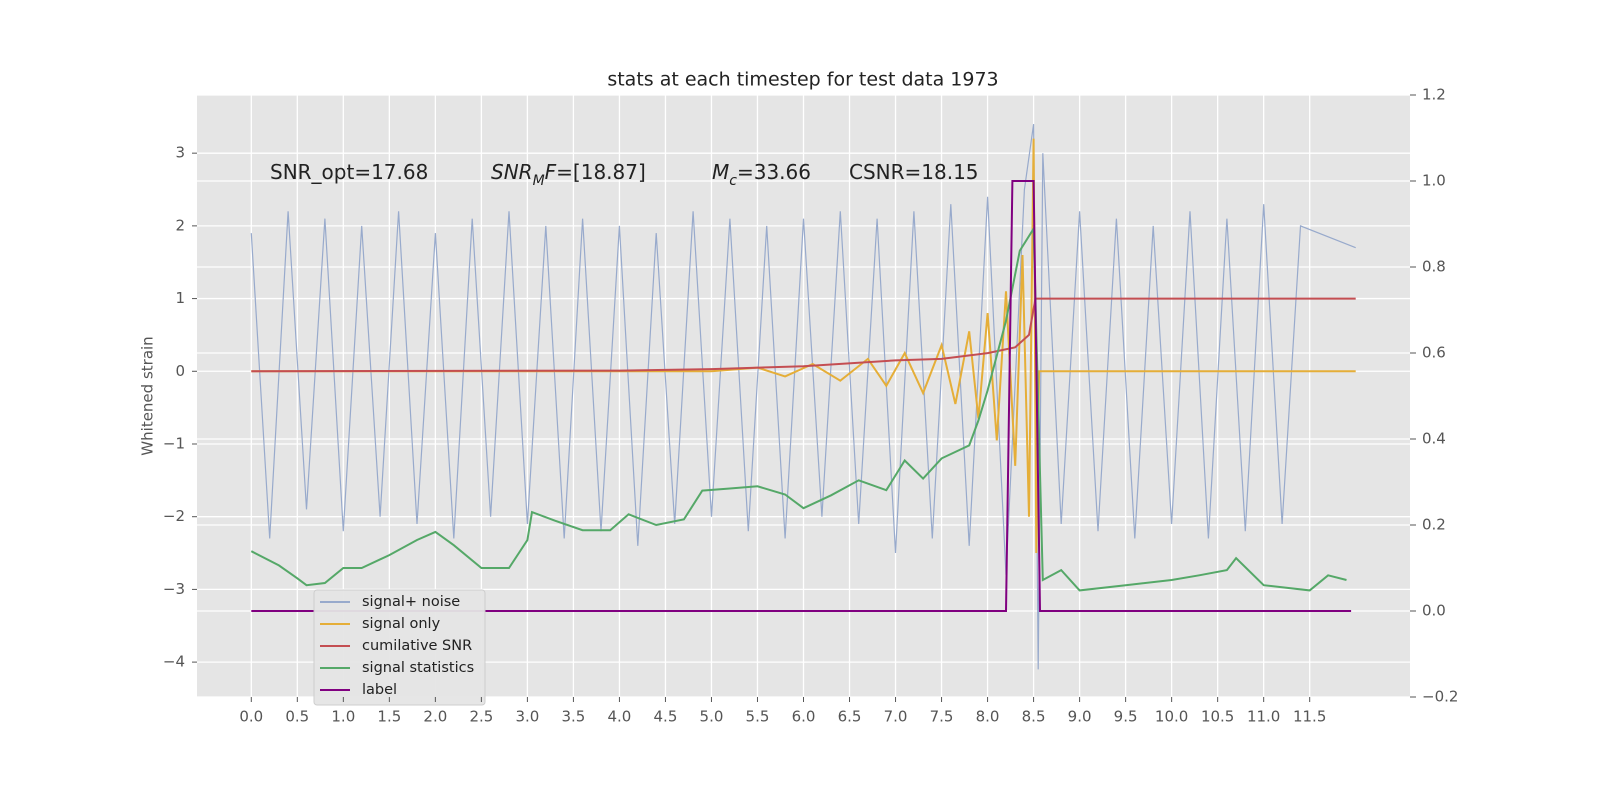 The height and width of the screenshot is (800, 1600). Describe the element at coordinates (733, 181) in the screenshot. I see `annotation-part: c` at that location.